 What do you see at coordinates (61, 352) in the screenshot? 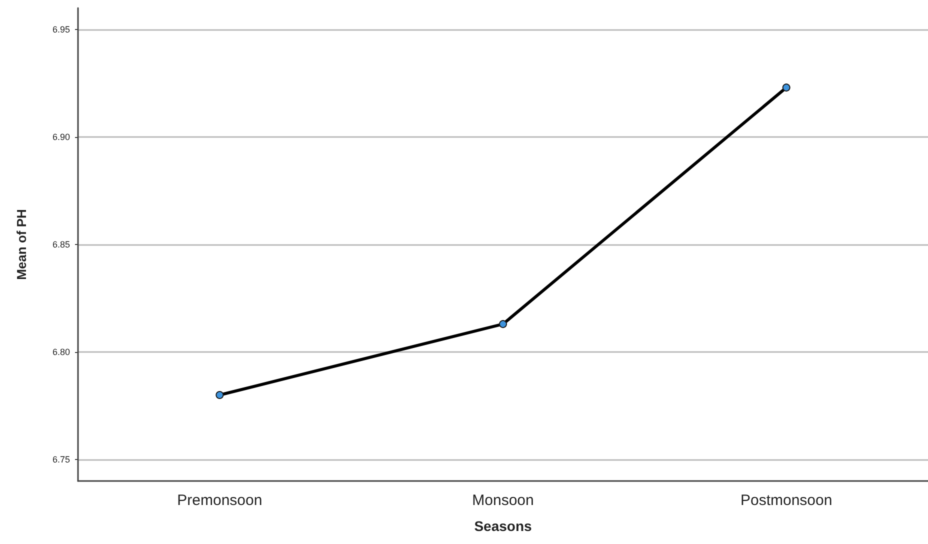
I see `y-tick-label: 6.80` at bounding box center [61, 352].